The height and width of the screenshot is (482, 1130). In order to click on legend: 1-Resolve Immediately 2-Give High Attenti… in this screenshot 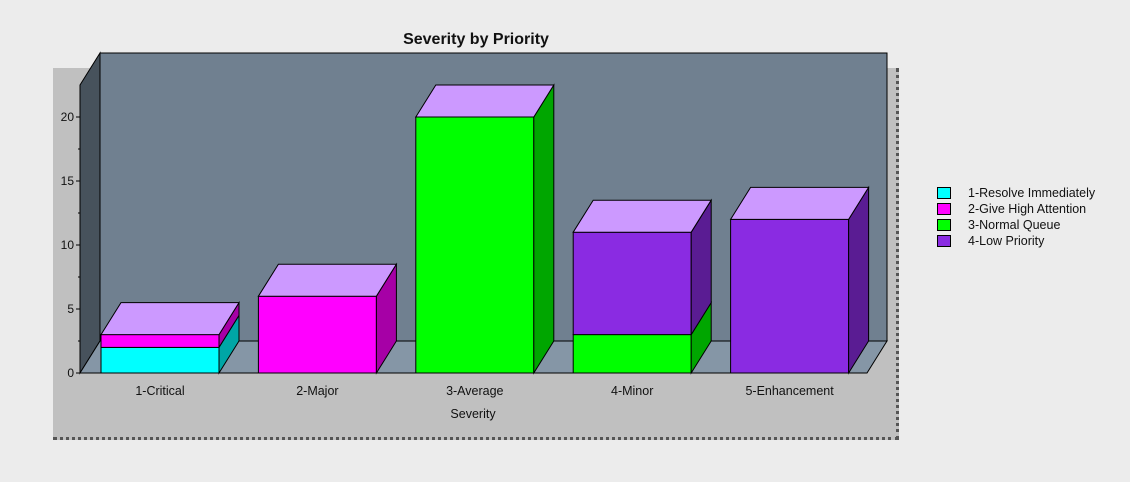, I will do `click(1016, 217)`.